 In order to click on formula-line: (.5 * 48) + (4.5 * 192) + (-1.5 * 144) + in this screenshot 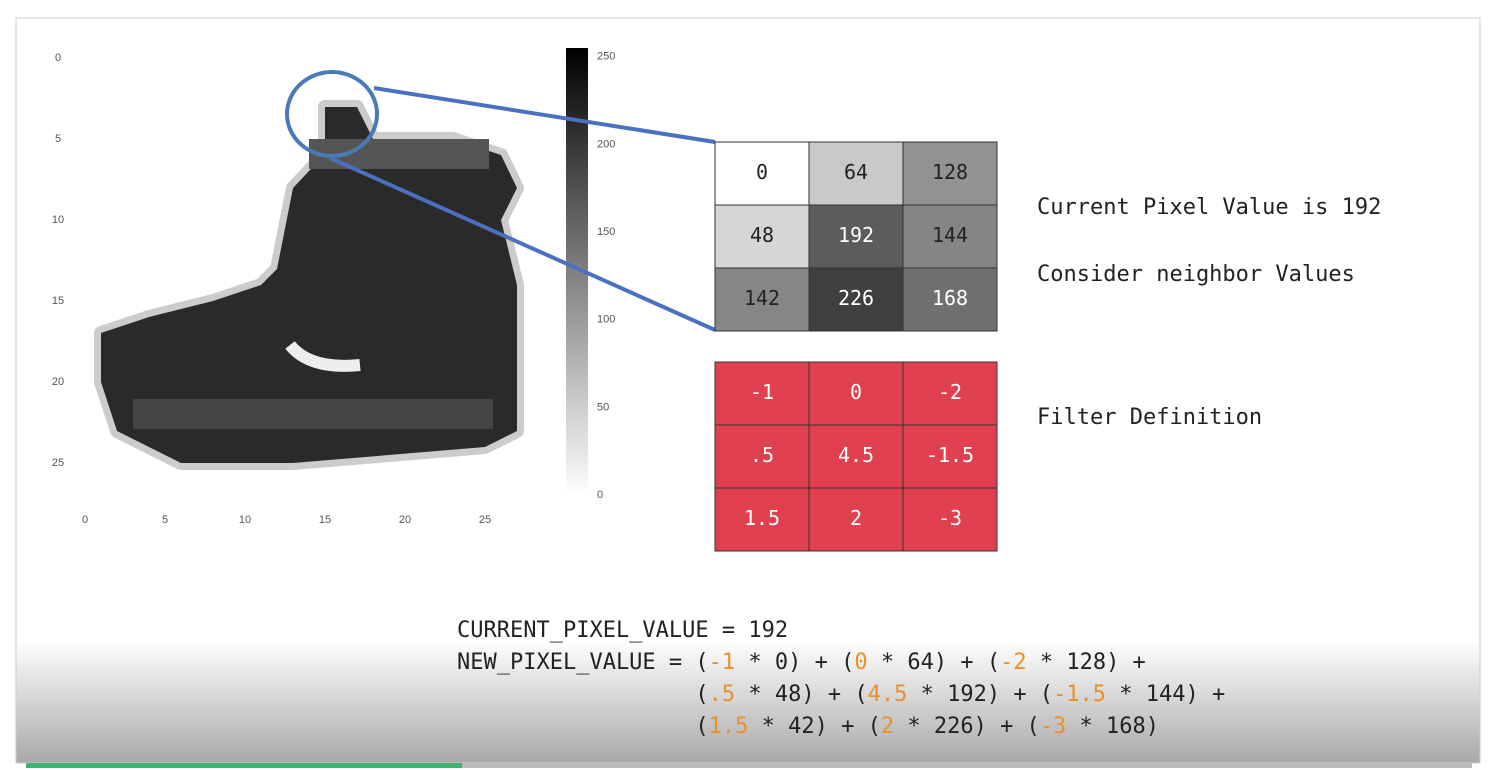, I will do `click(841, 695)`.